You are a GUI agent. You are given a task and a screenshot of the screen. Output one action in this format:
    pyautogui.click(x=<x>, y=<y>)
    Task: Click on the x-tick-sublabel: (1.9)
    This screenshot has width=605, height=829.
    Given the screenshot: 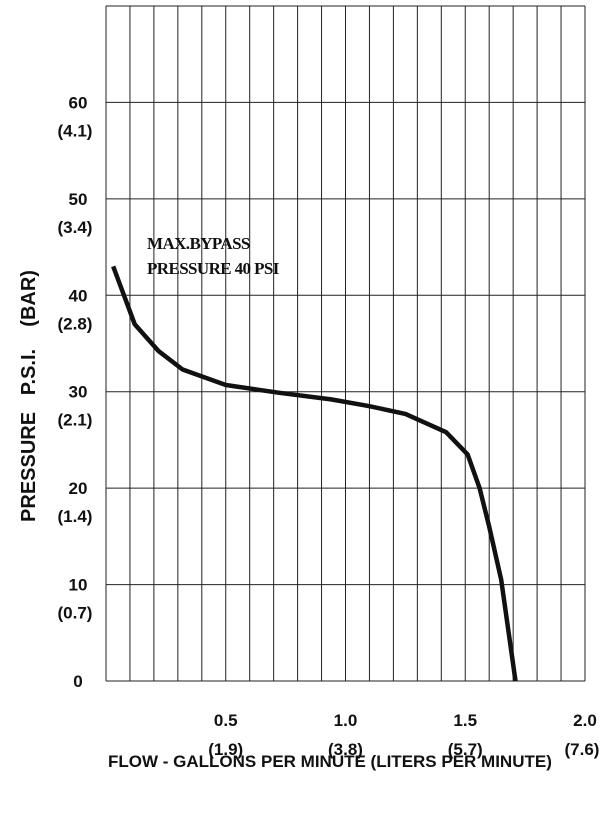 What is the action you would take?
    pyautogui.click(x=225, y=749)
    